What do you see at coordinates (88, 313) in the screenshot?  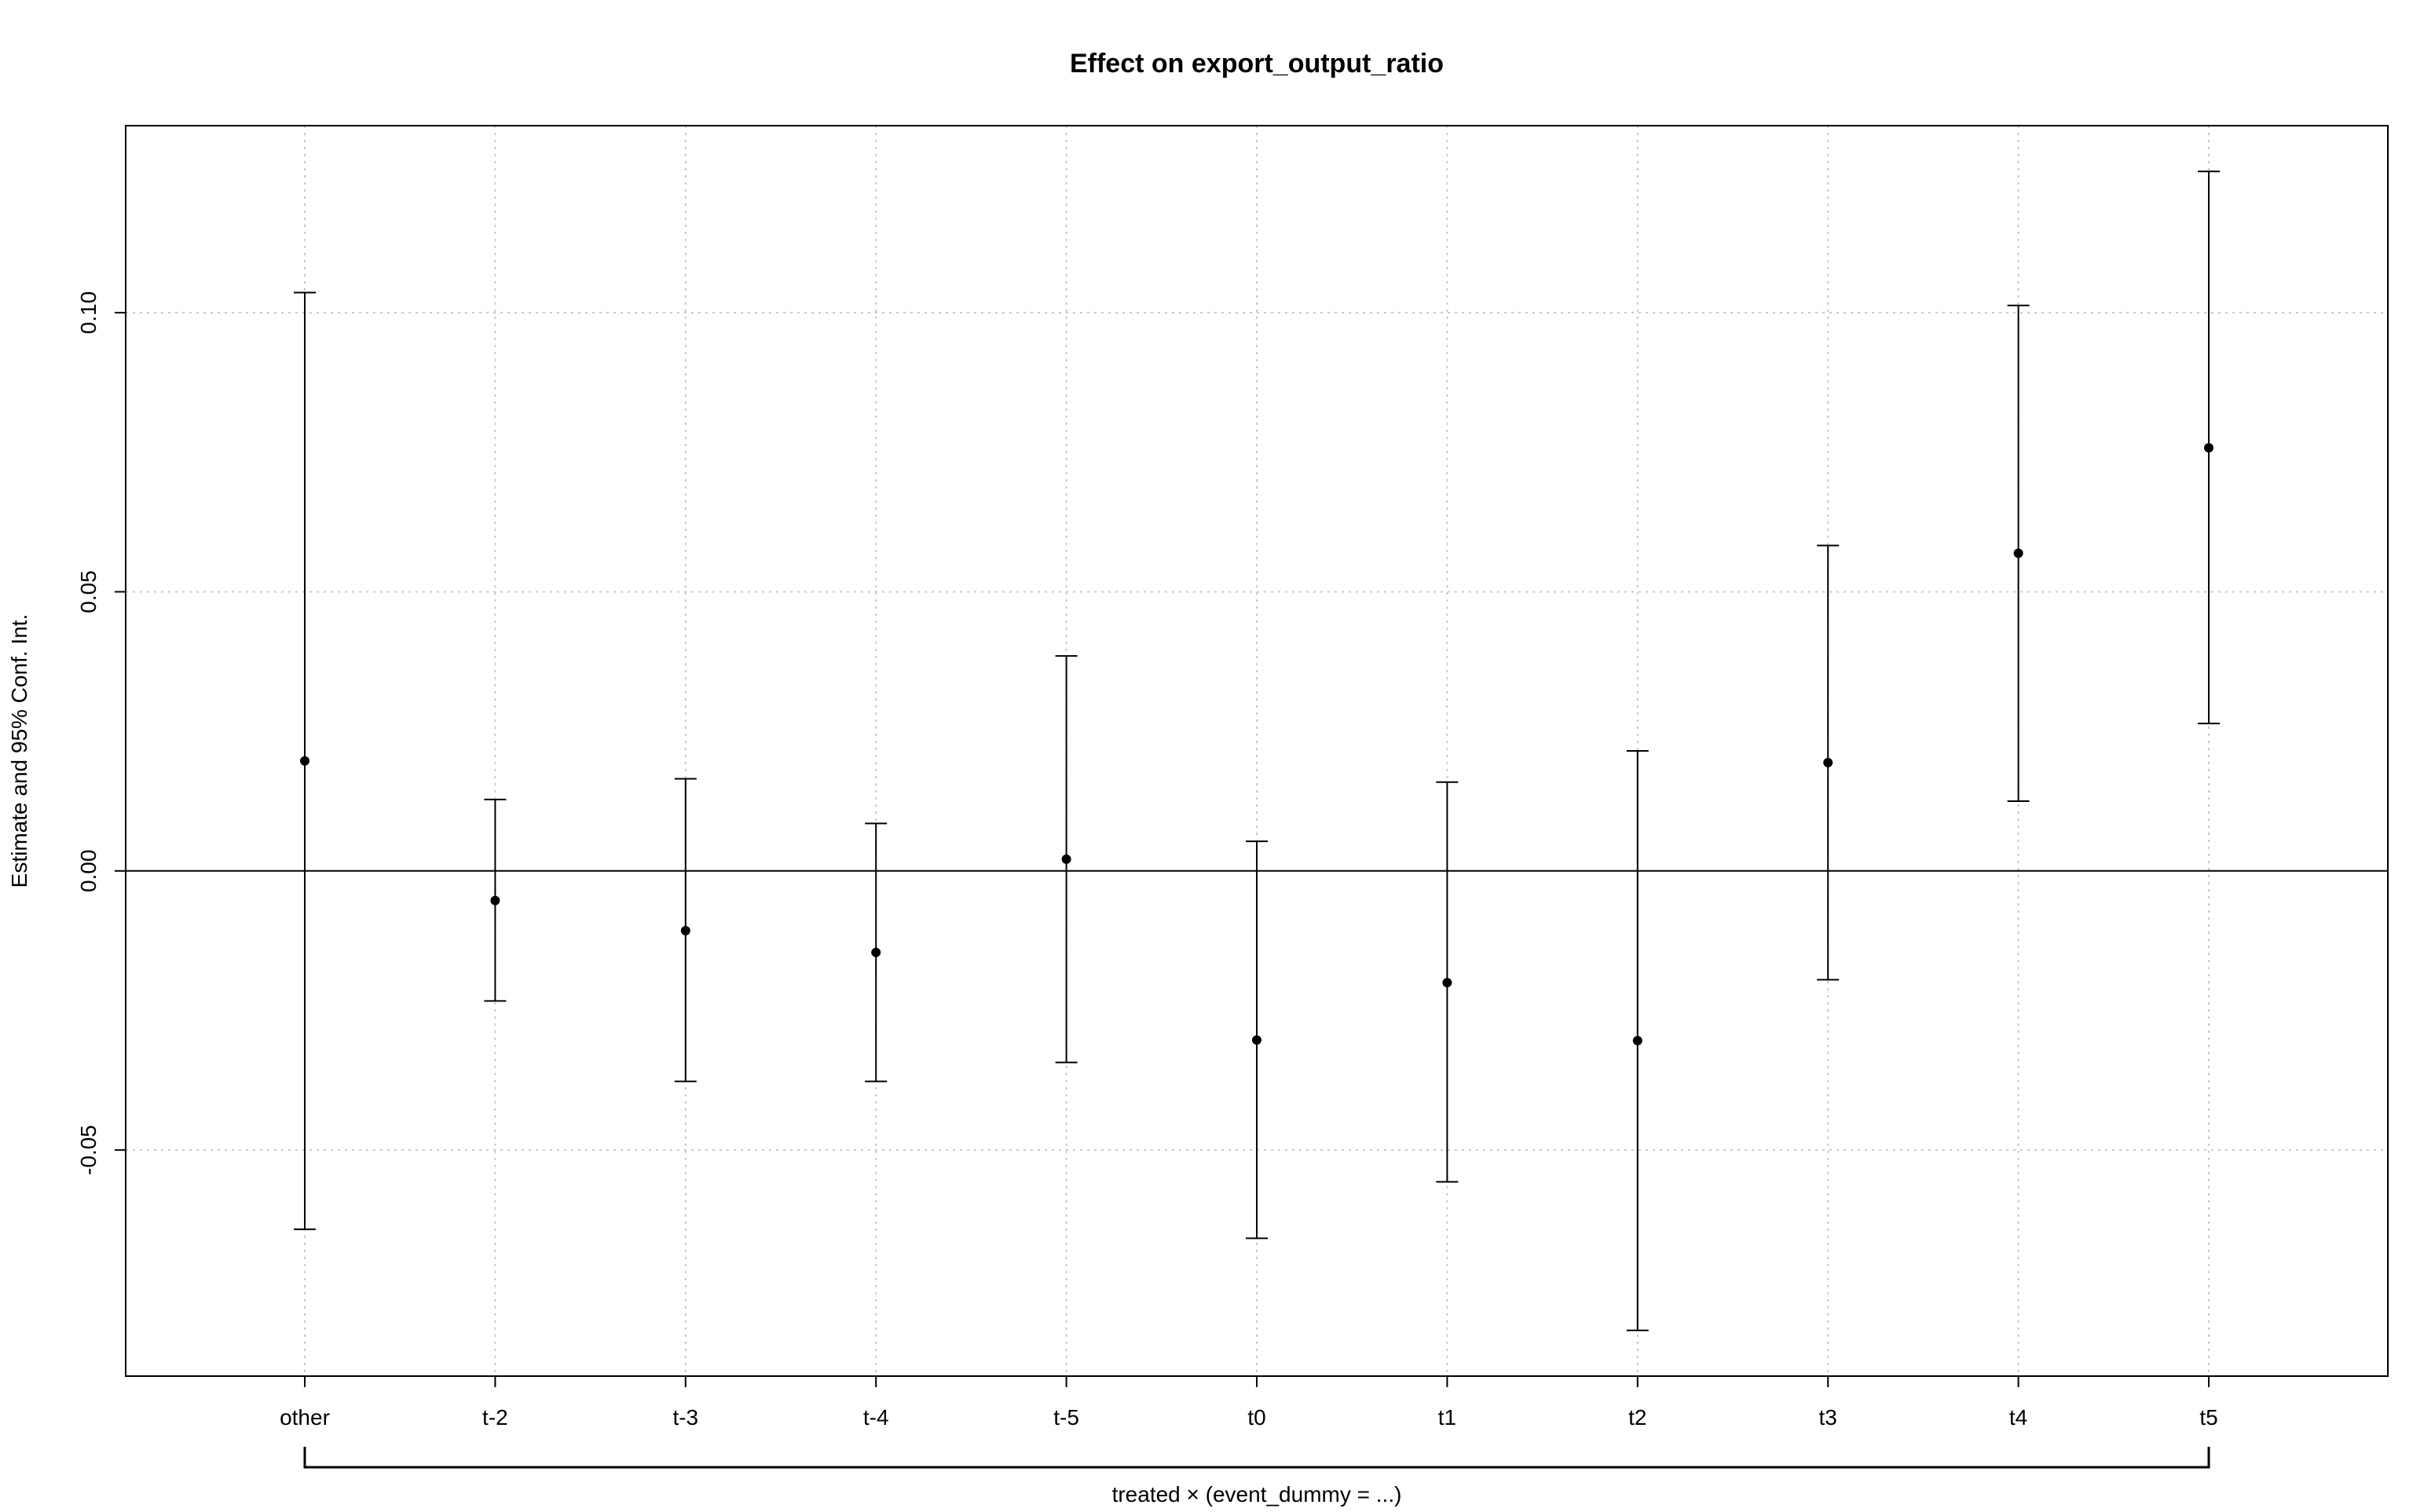 I see `y-tick-label: 0.10` at bounding box center [88, 313].